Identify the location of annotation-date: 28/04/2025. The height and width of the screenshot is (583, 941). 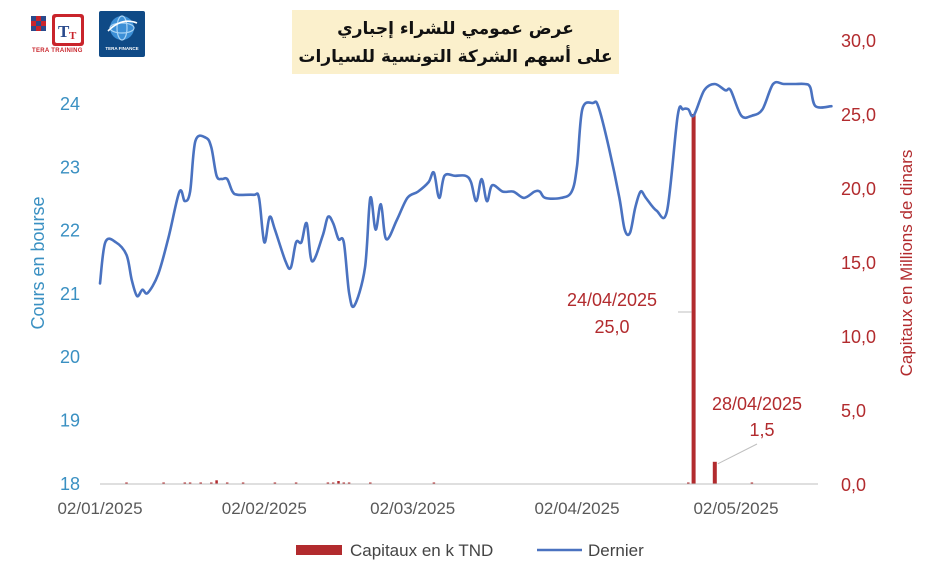
(757, 404).